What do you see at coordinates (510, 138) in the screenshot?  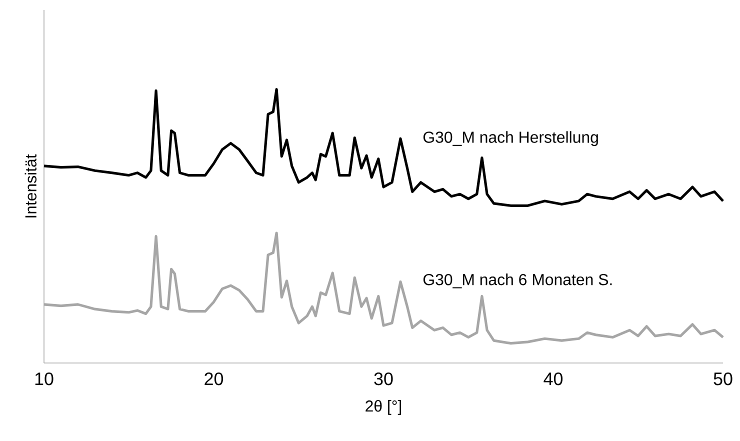 I see `series-label: G30_M nach Herstellung` at bounding box center [510, 138].